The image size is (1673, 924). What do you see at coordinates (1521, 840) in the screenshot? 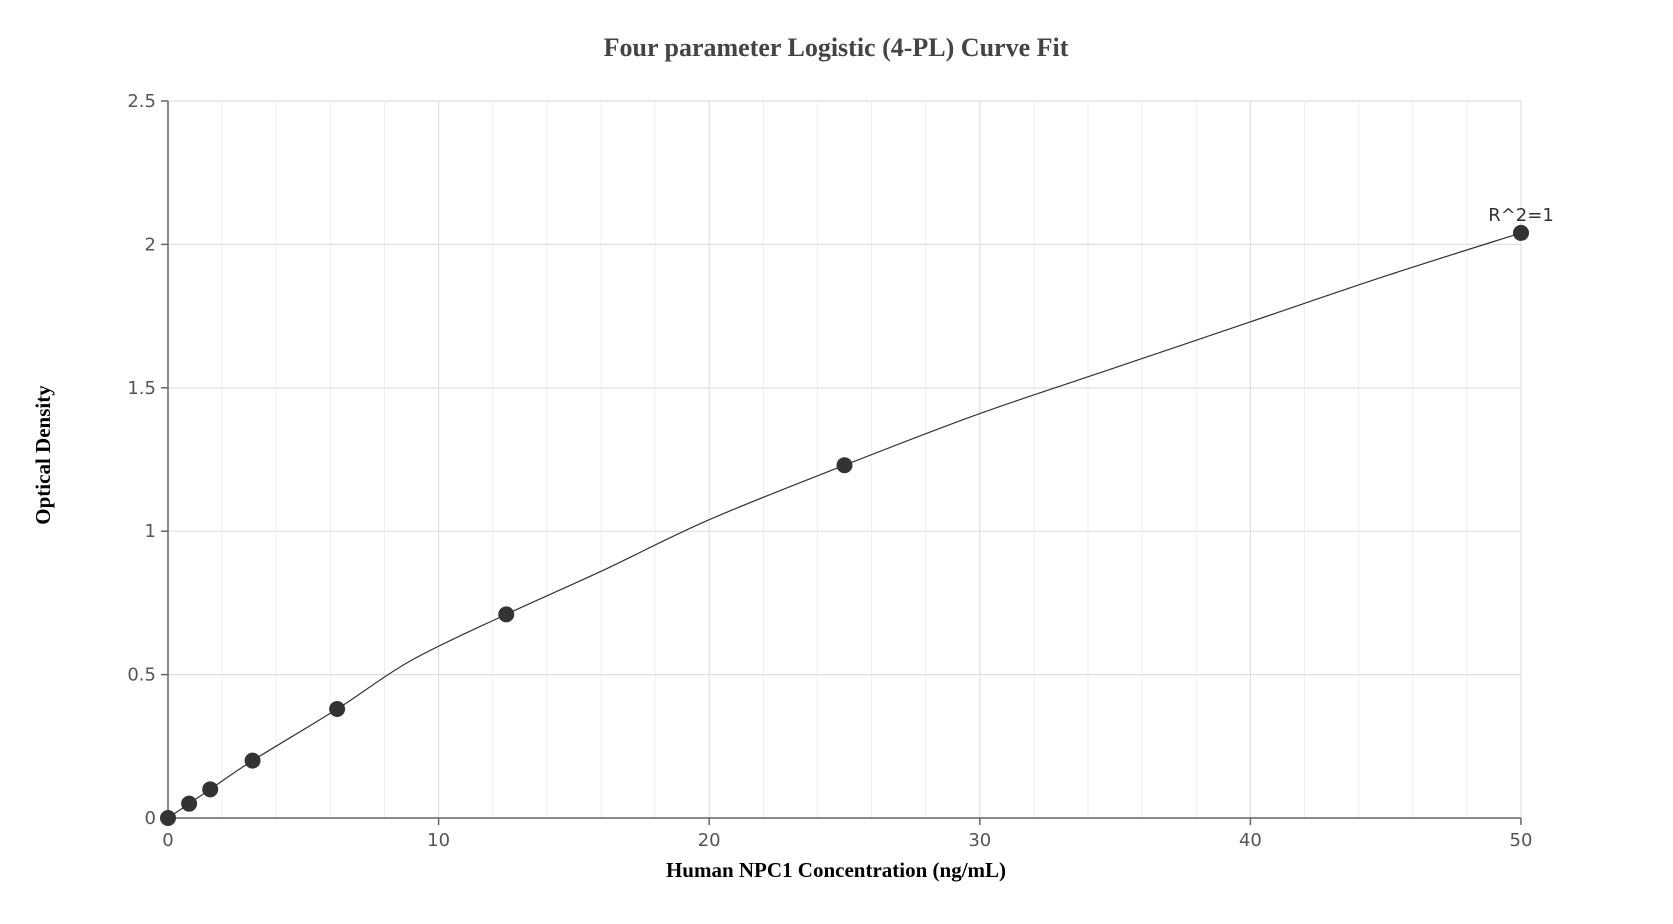
I see `x-tick-label: 50` at bounding box center [1521, 840].